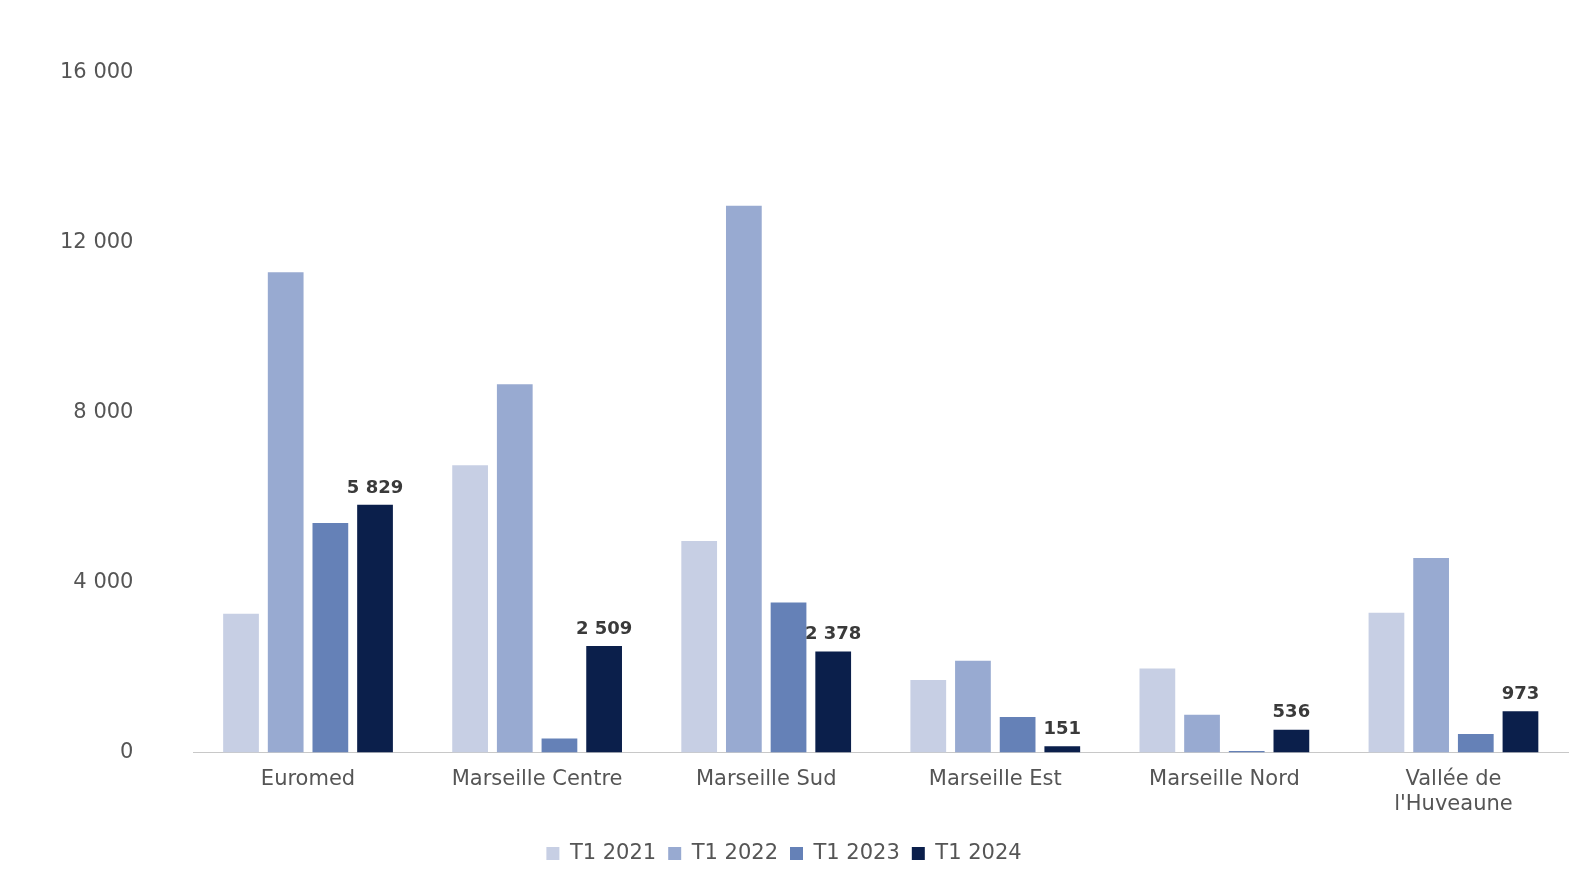 The height and width of the screenshot is (874, 1588). I want to click on data-label: 2 509, so click(604, 627).